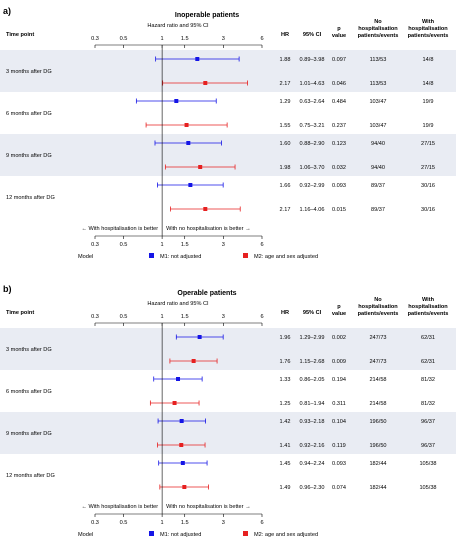 The width and height of the screenshot is (456, 550). What do you see at coordinates (339, 36) in the screenshot?
I see `panel-1-header-p: value` at bounding box center [339, 36].